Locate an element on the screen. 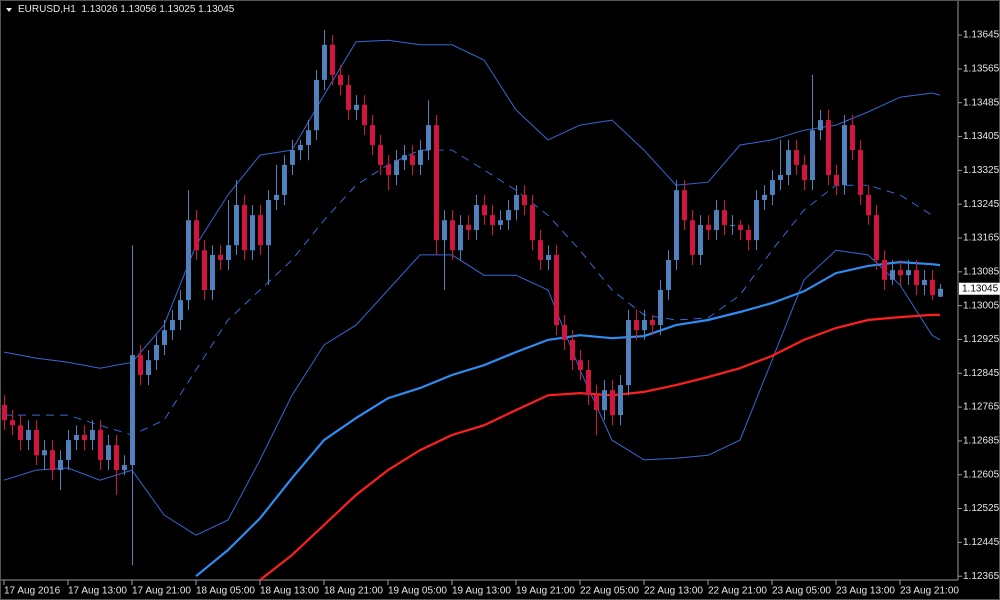 The height and width of the screenshot is (600, 1000). menu-icon is located at coordinates (9, 10).